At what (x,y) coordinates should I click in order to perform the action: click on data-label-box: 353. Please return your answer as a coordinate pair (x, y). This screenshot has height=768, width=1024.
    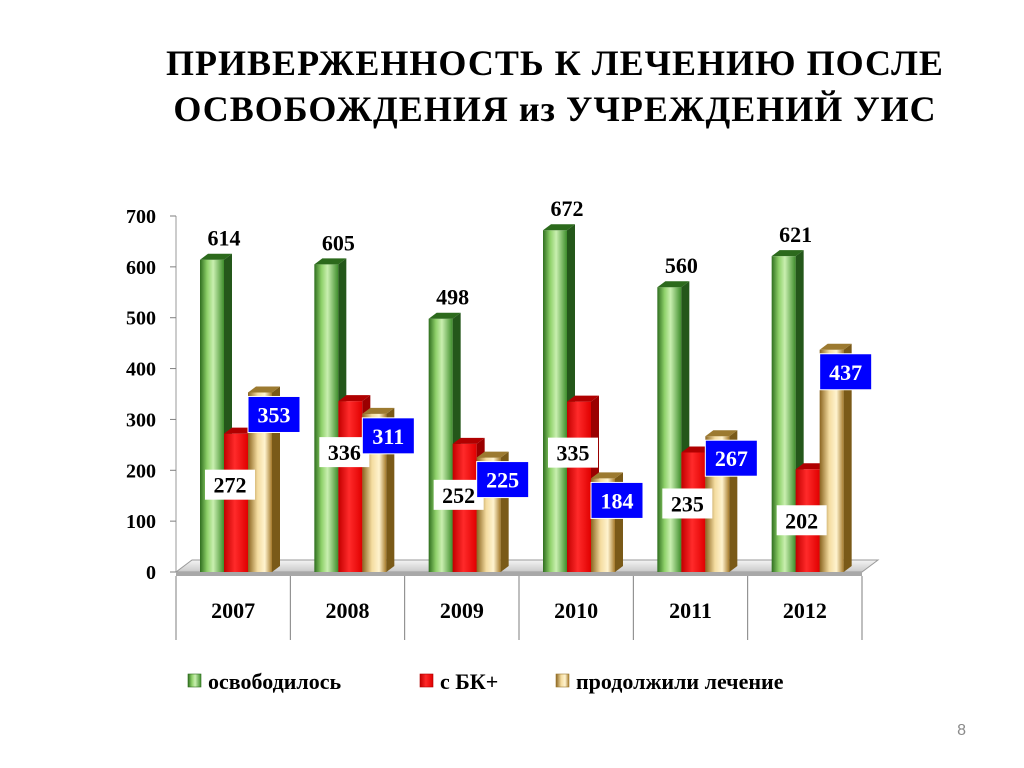
    Looking at the image, I should click on (274, 414).